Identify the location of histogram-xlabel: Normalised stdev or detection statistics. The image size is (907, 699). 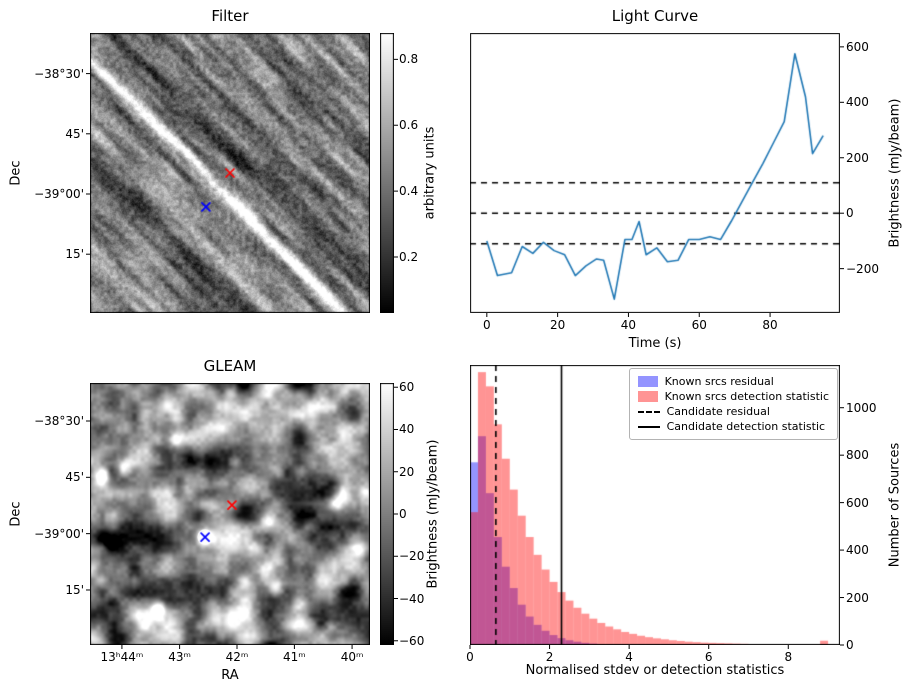
(655, 670).